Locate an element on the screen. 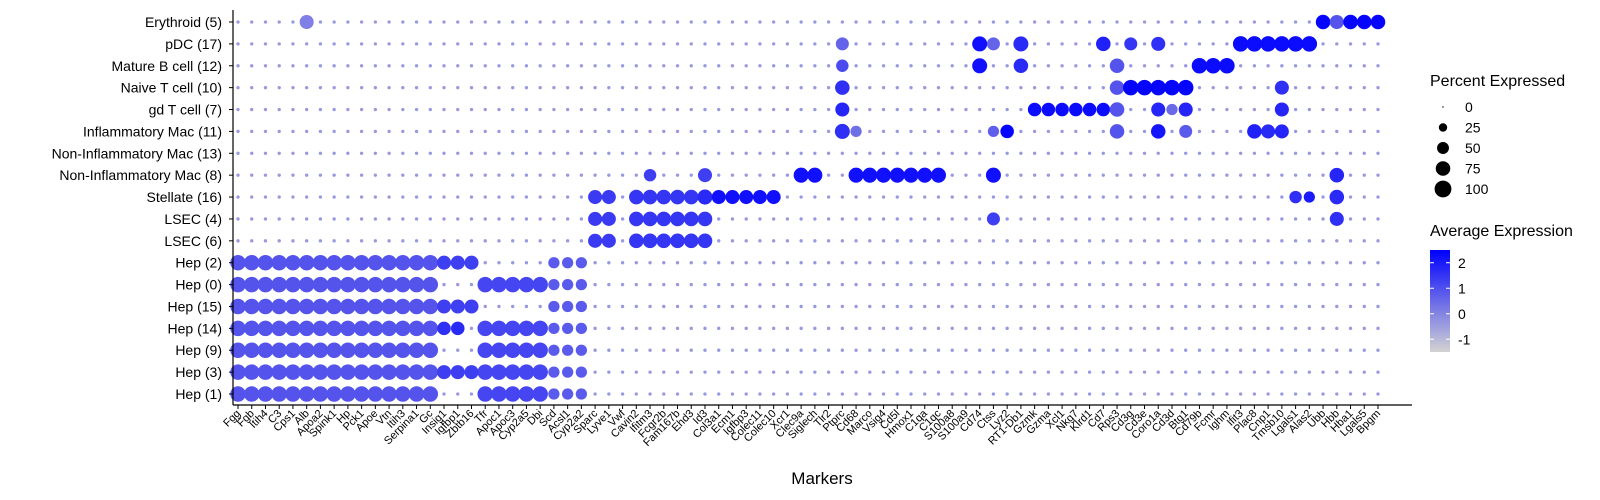 This screenshot has height=500, width=1600. color-legend-label: 1 is located at coordinates (1462, 288).